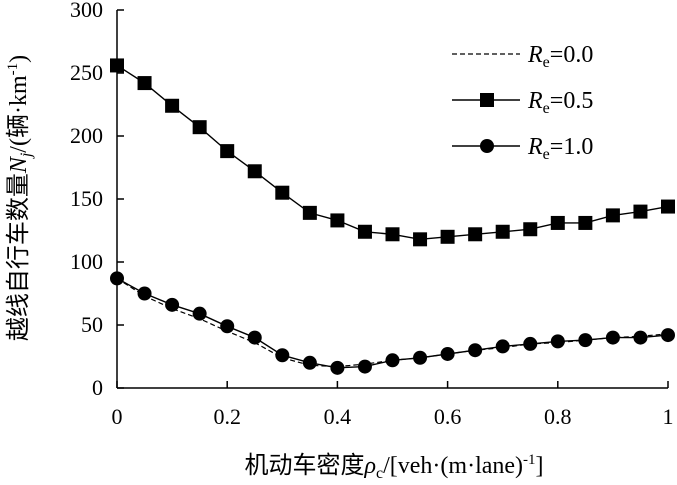  Describe the element at coordinates (487, 100) in the screenshot. I see `legend-marker-square` at that location.